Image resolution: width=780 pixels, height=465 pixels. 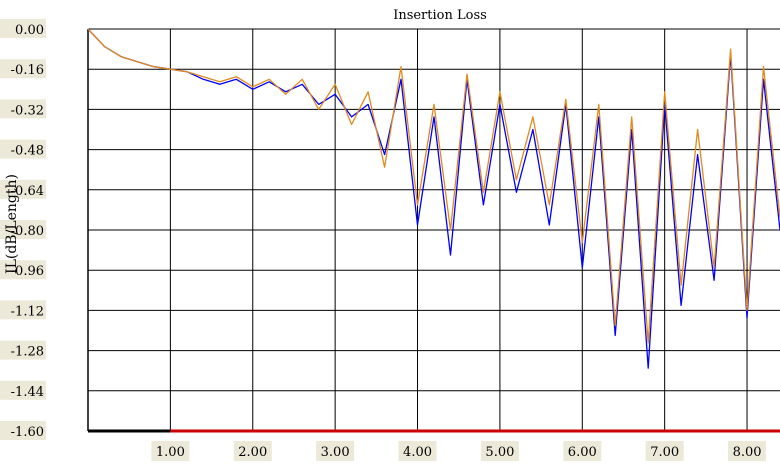 I want to click on x-tick-label: 1.00, so click(x=170, y=452).